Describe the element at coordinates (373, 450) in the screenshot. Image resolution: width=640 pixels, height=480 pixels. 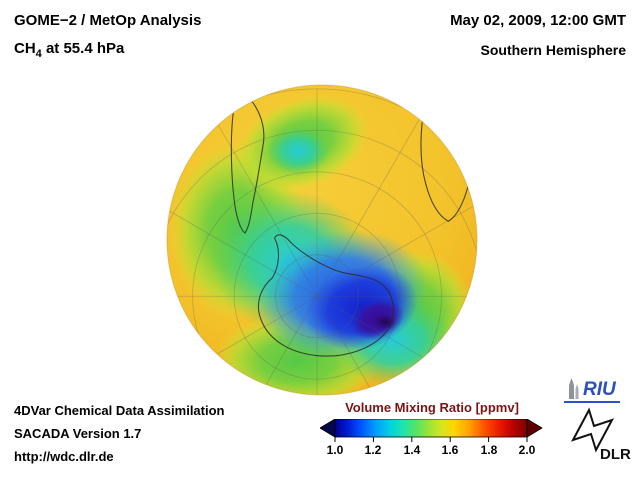
I see `tick-label: 1.2` at that location.